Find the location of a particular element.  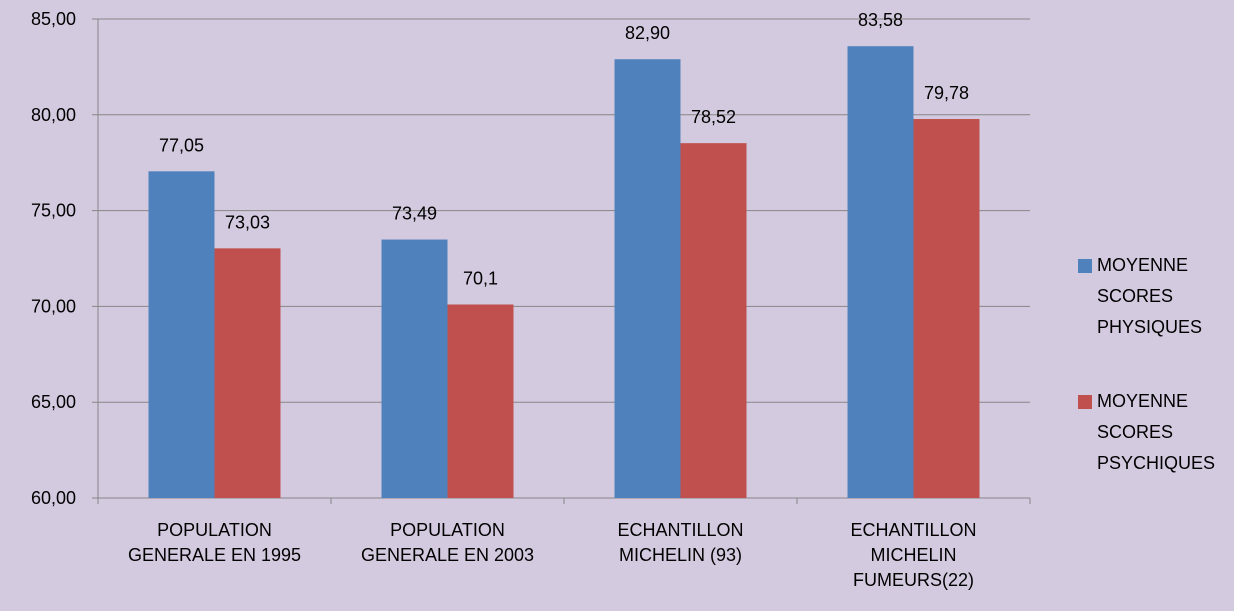

data-label: 70,1 is located at coordinates (480, 278).